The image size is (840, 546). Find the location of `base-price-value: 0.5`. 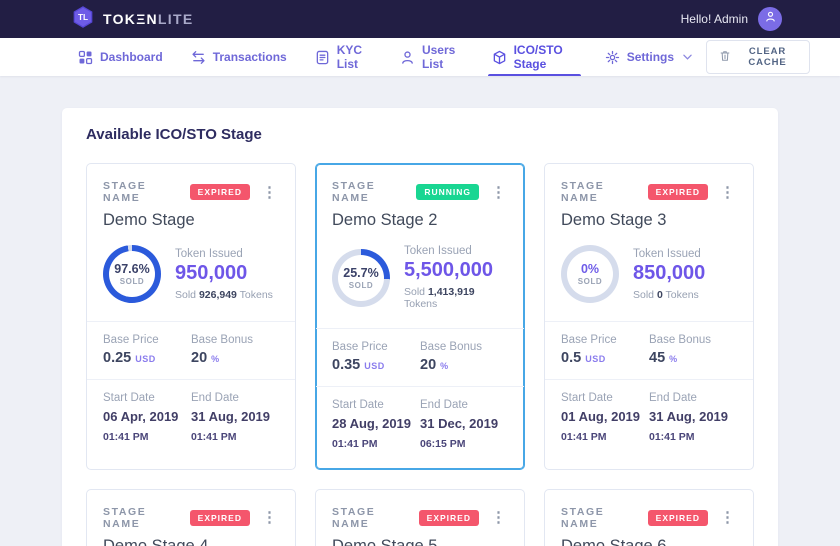

base-price-value: 0.5 is located at coordinates (571, 358).